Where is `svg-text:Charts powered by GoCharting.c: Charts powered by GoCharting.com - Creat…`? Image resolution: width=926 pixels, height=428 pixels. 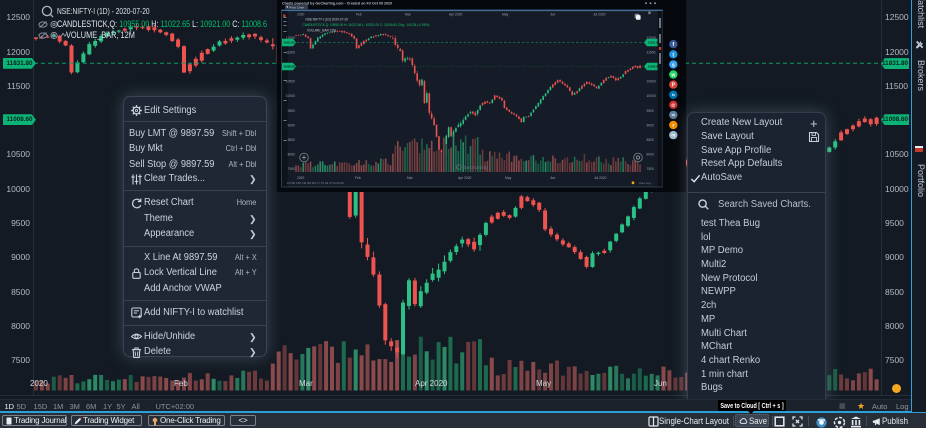
svg-text:Charts powered by GoCharting.c: Charts powered by GoCharting.com - Creat… is located at coordinates (337, 4).